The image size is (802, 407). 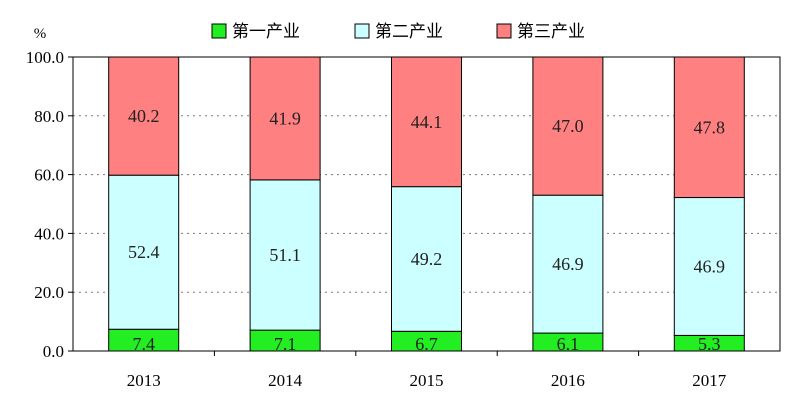 I want to click on data-label: 47.0, so click(x=568, y=126).